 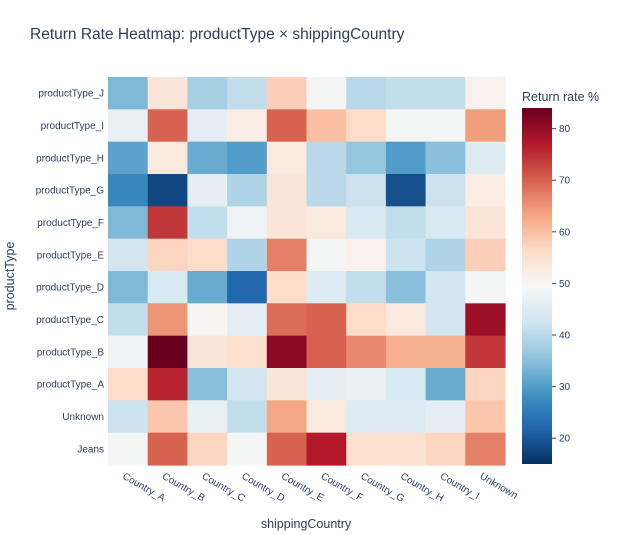 What do you see at coordinates (70, 288) in the screenshot?
I see `y-tick-label: productType_D` at bounding box center [70, 288].